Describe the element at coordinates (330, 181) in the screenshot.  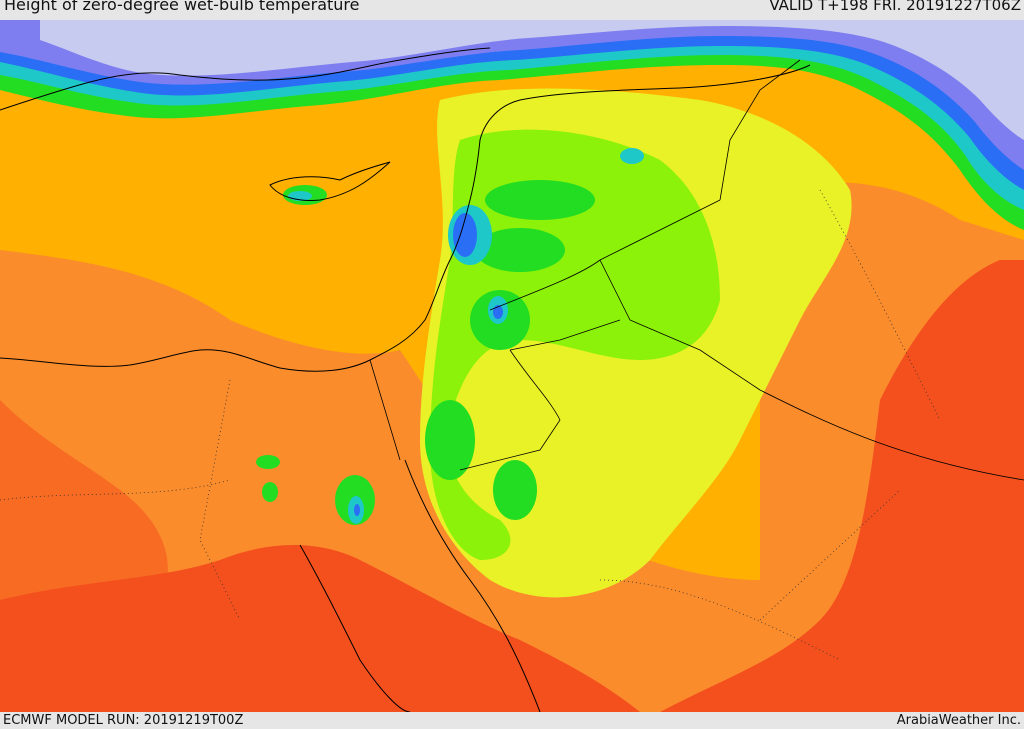
I see `cyprus-island` at that location.